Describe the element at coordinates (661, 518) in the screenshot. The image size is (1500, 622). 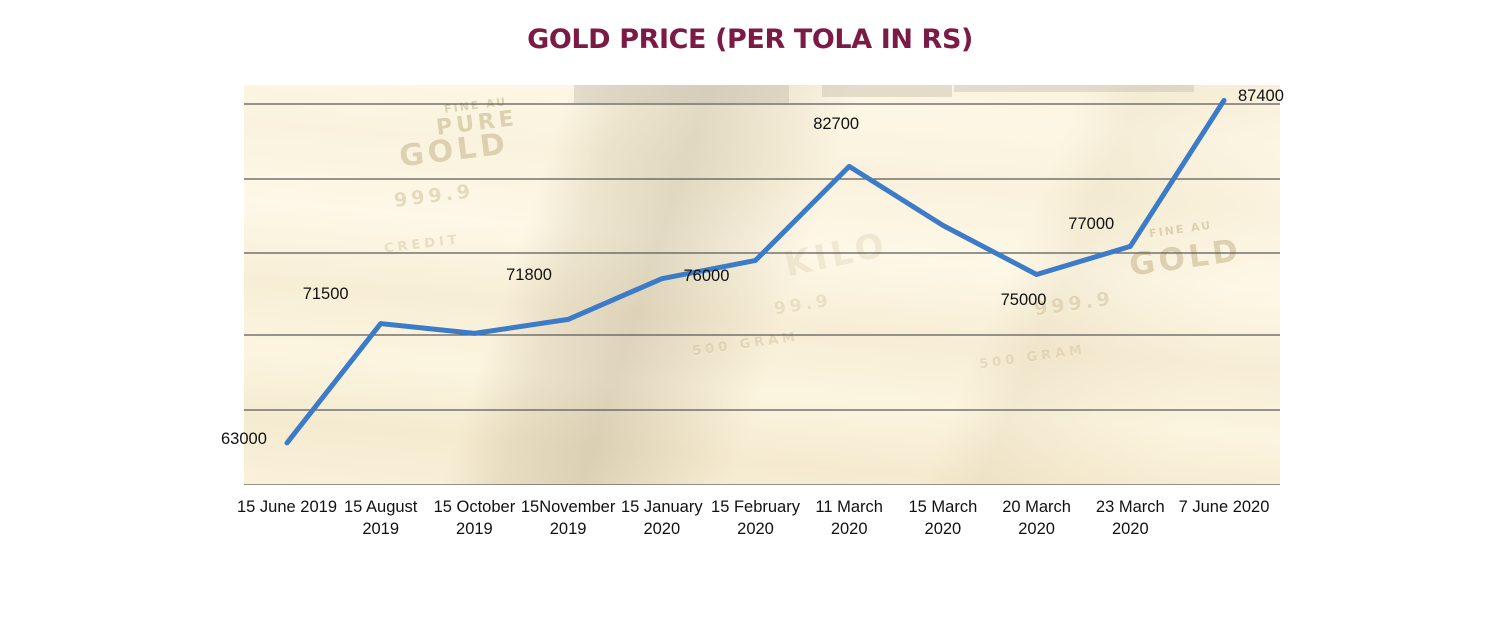
I see `x-axis-tick-label: 15 January 2020` at that location.